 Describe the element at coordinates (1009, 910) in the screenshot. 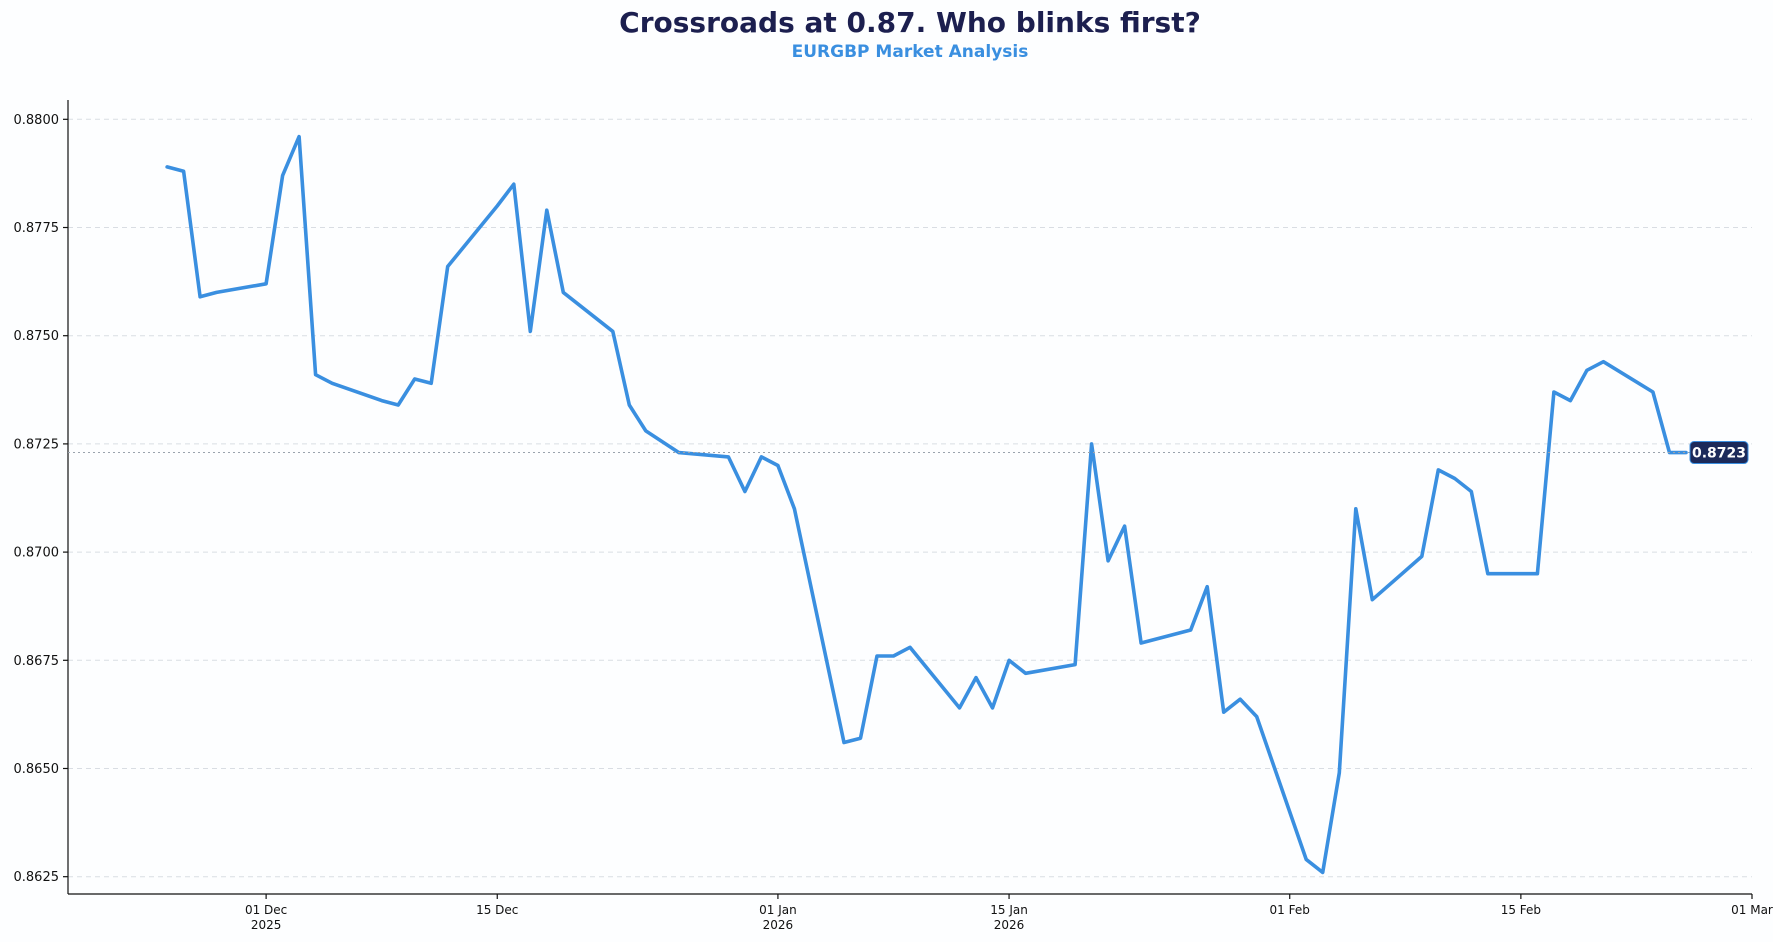

I see `x-tick-label: 15 Jan` at that location.